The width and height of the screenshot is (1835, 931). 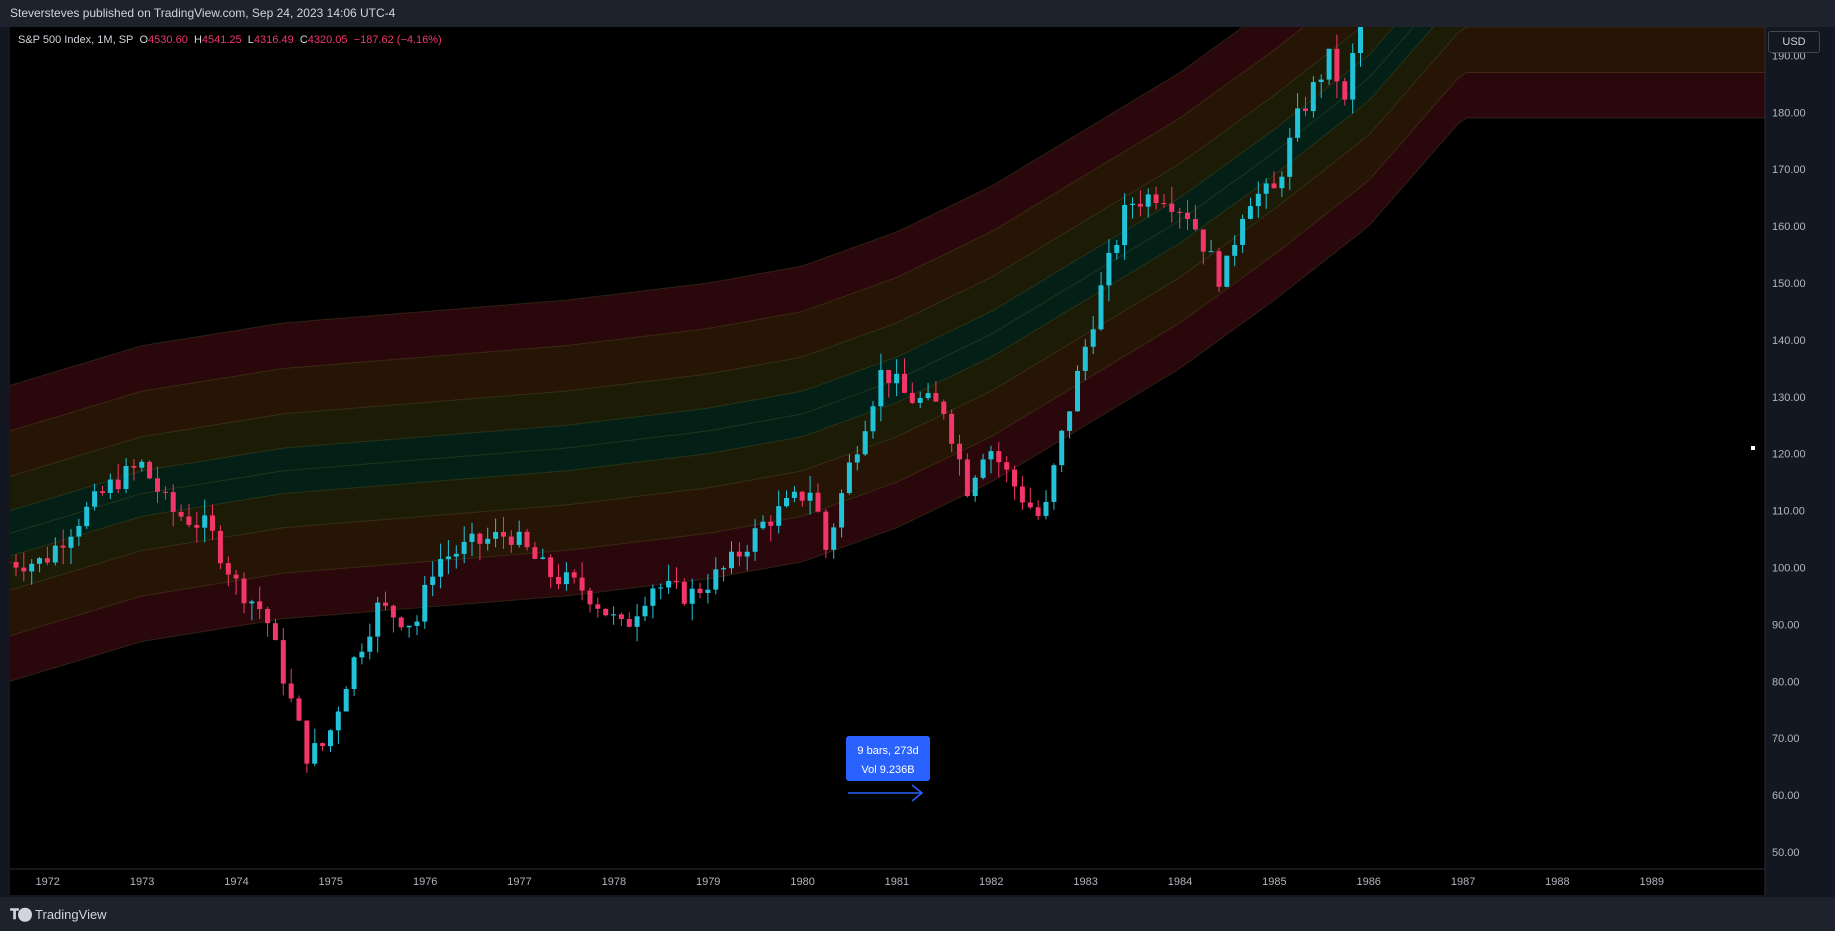 I want to click on price-tick-label: 170.00, so click(x=1789, y=170).